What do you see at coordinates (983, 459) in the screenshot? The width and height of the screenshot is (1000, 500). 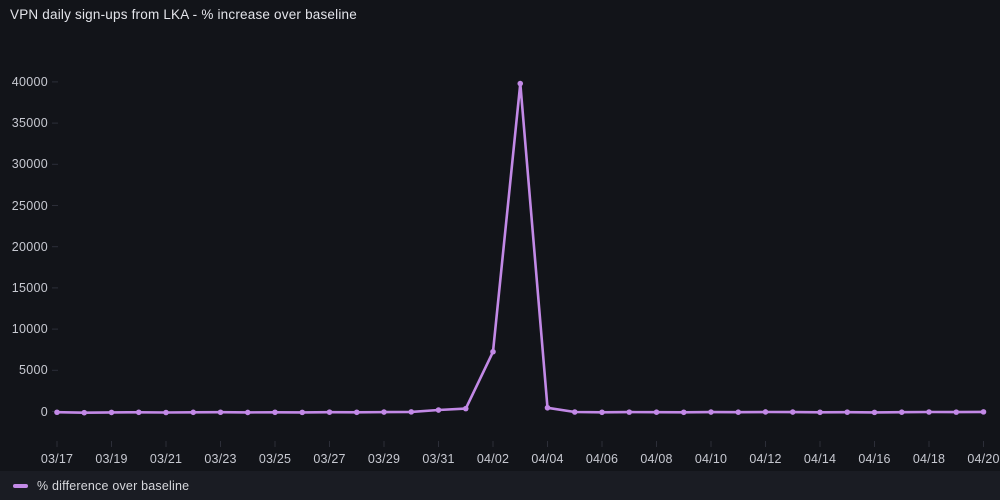 I see `x-axis-tick-label: 04/20` at bounding box center [983, 459].